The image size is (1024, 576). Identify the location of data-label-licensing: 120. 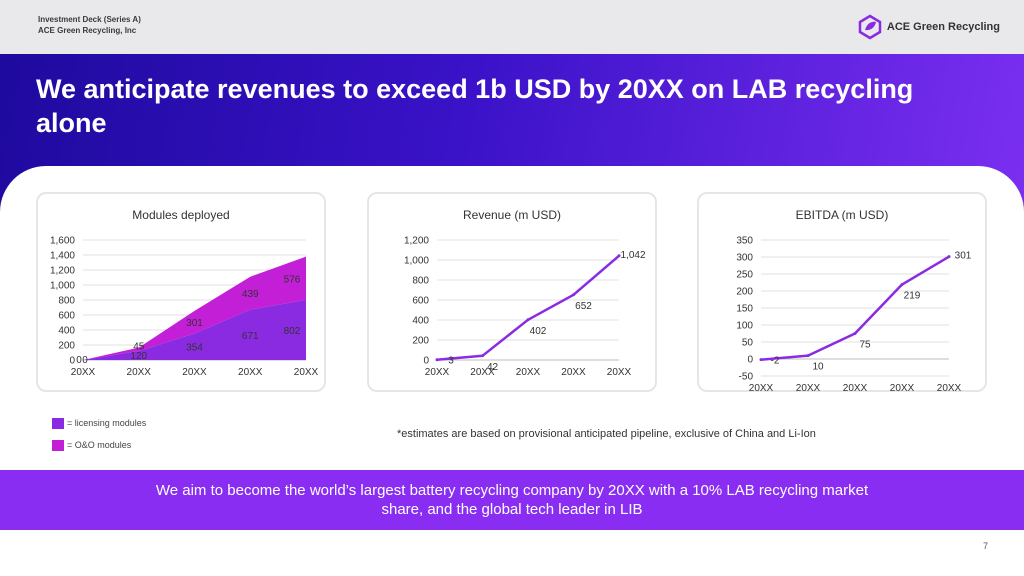
(138, 356).